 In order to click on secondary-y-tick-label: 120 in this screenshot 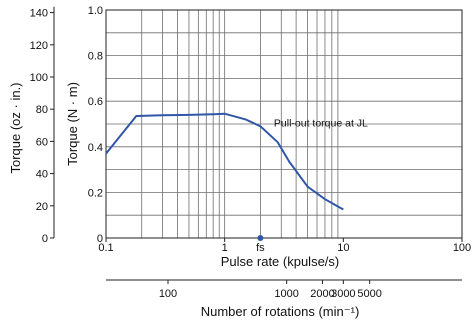, I will do `click(39, 46)`.